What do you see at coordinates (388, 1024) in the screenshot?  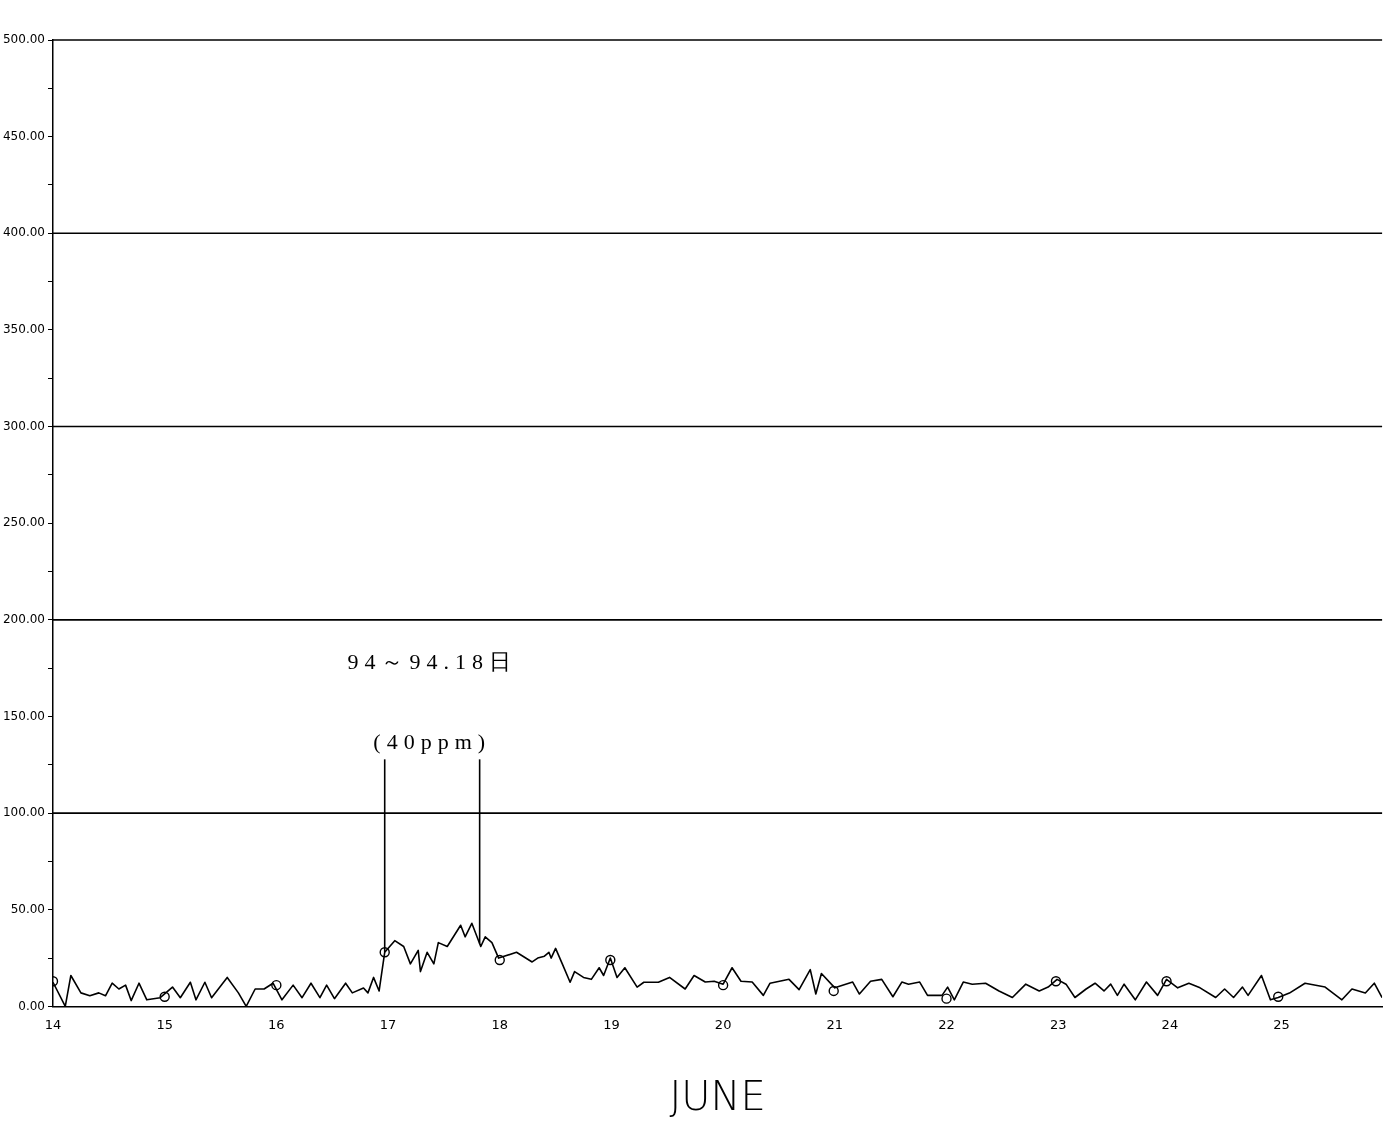 I see `x-tick-label: 17` at bounding box center [388, 1024].